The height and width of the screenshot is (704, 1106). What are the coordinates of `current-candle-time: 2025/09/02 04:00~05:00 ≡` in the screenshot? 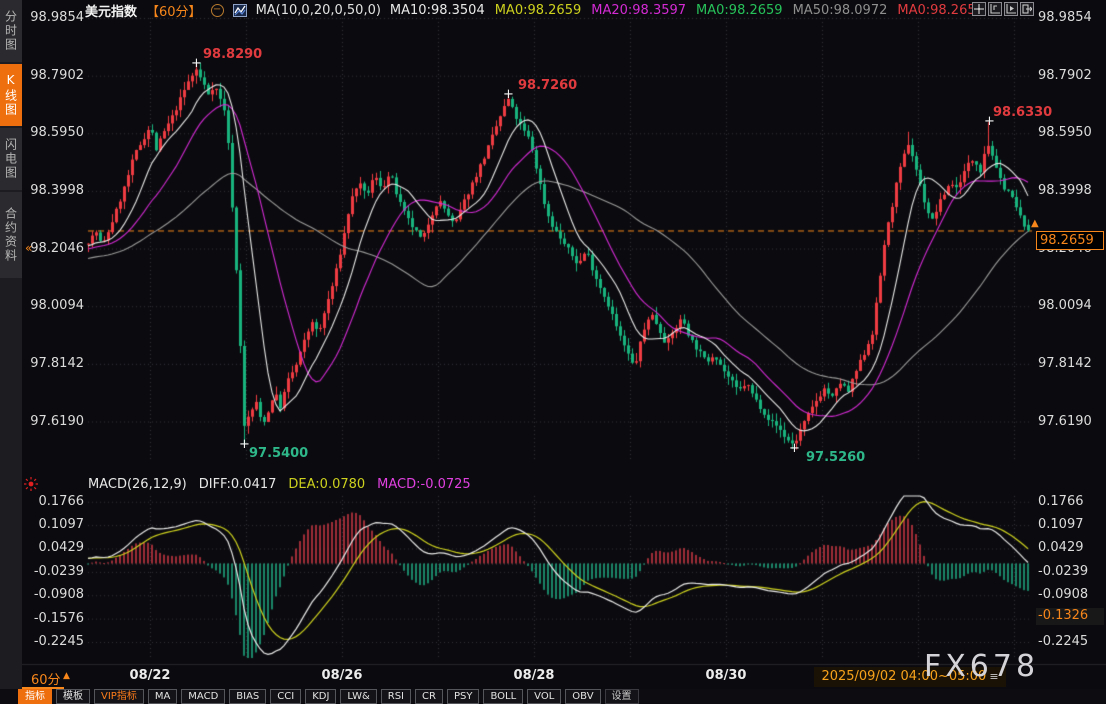 It's located at (910, 677).